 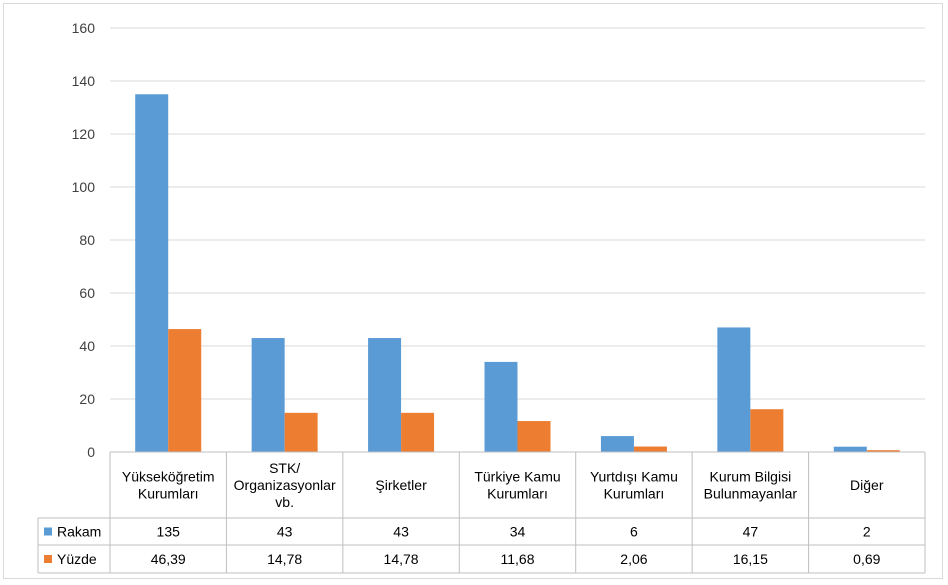 I want to click on table-cell: 34, so click(x=518, y=532).